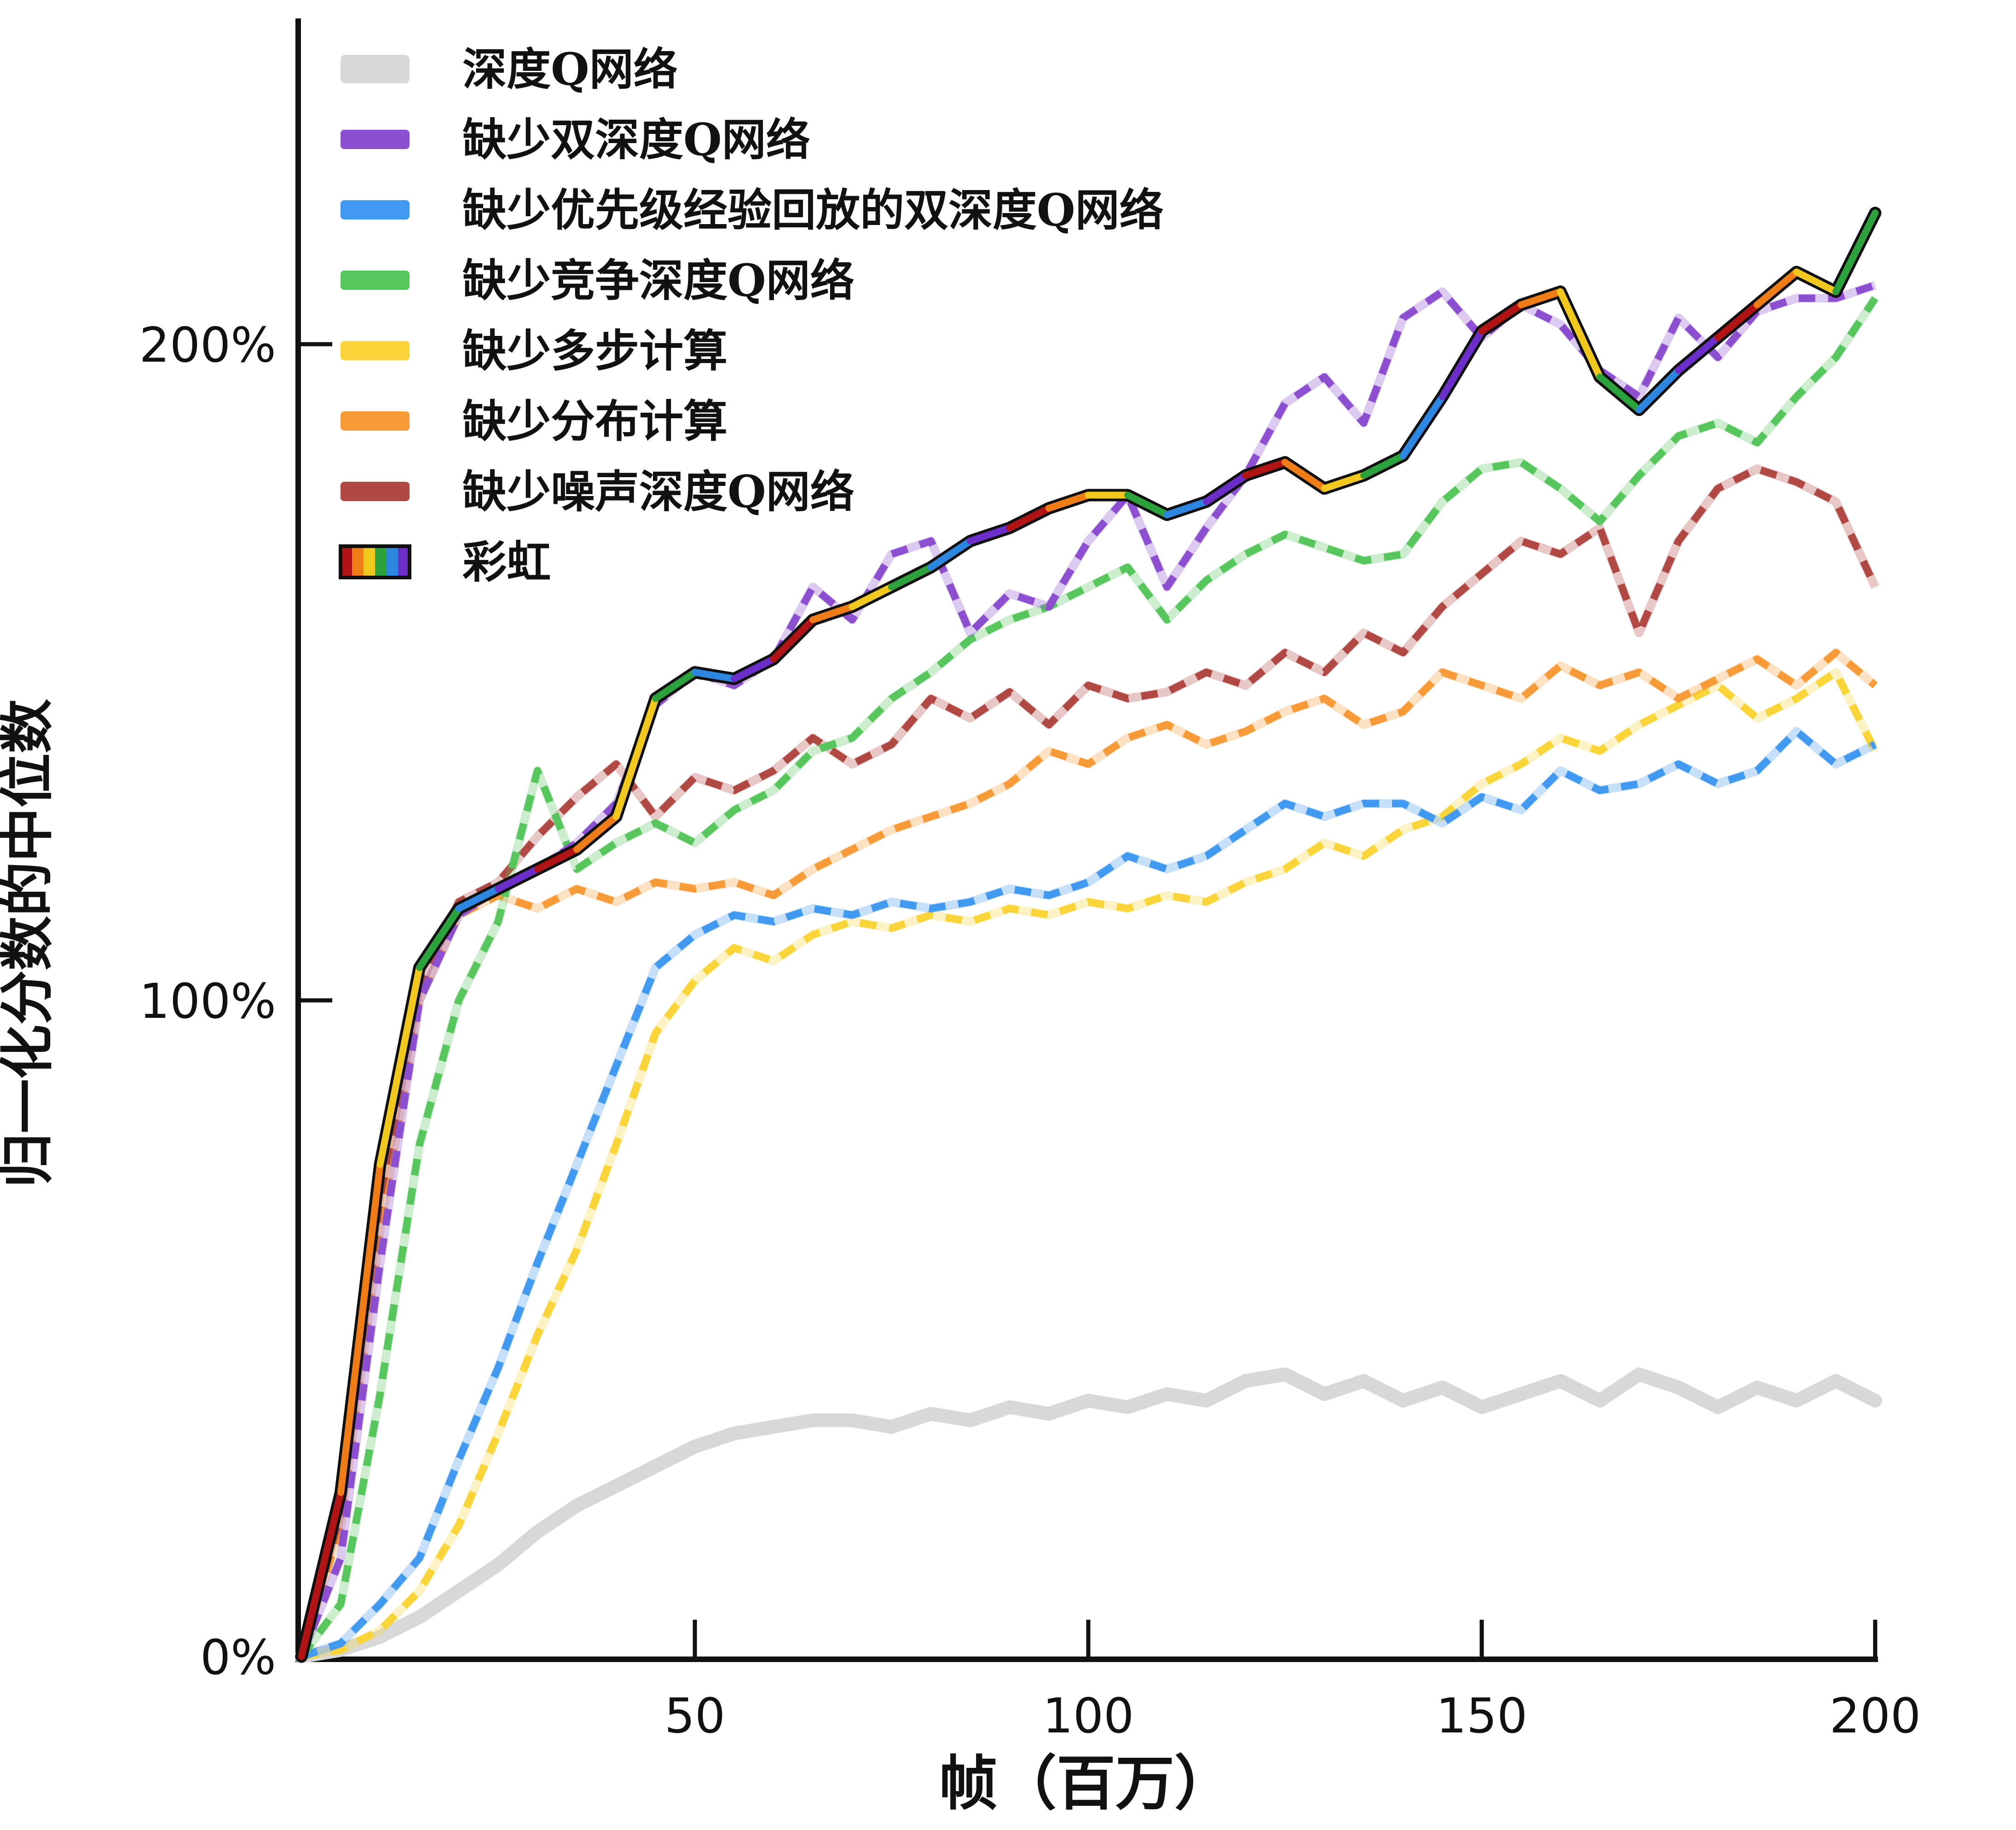  Describe the element at coordinates (1292, 1682) in the screenshot. I see `x-tick-group: 50 100 150 200` at that location.